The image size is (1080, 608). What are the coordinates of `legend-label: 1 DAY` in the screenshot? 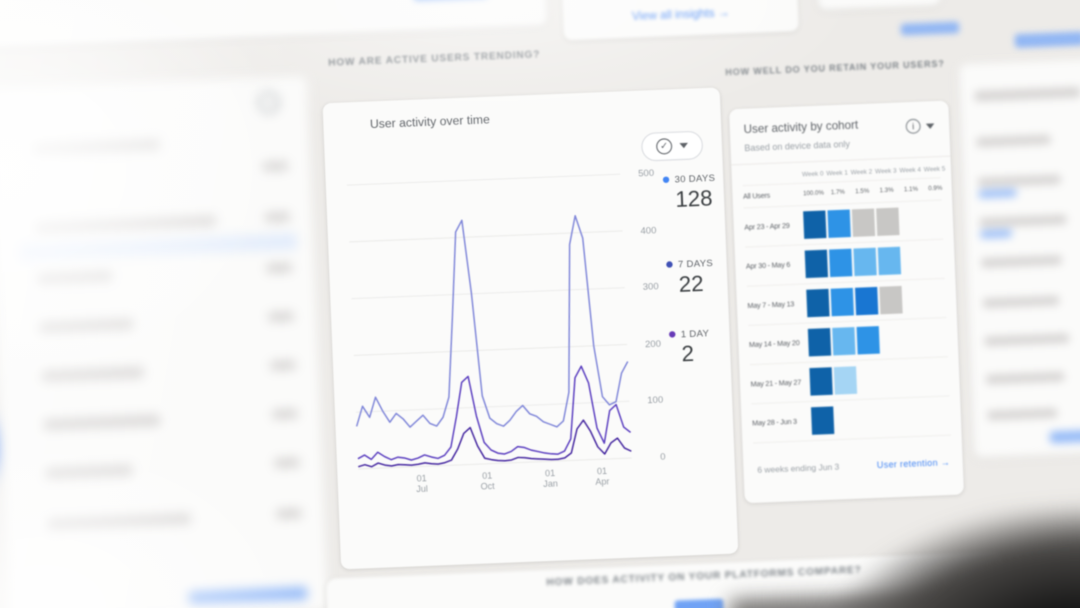 It's located at (695, 333).